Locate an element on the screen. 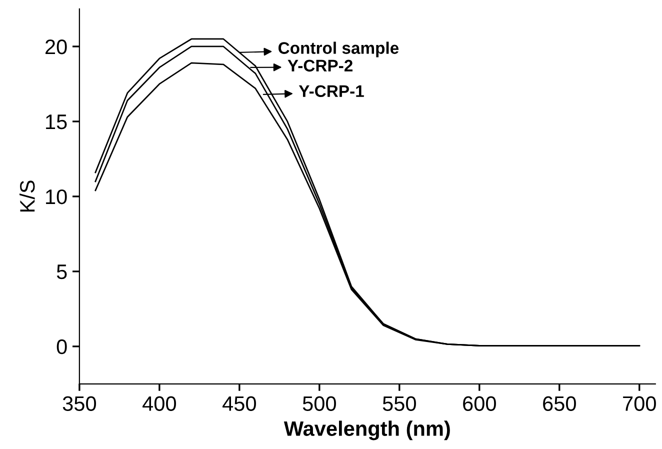 The height and width of the screenshot is (449, 662). y-tick-label: 20 is located at coordinates (56, 46).